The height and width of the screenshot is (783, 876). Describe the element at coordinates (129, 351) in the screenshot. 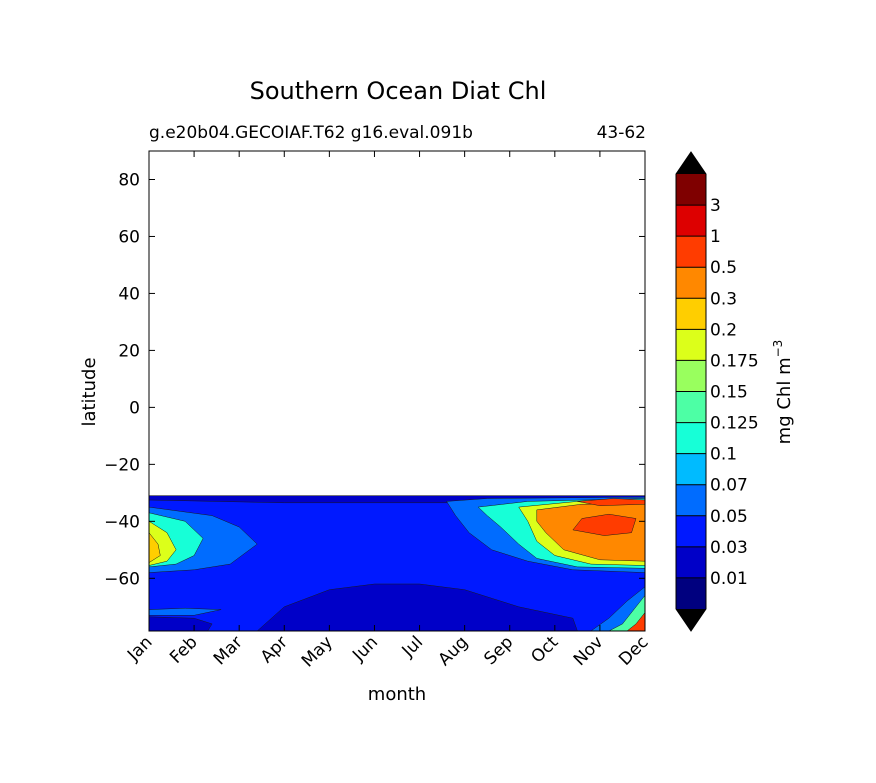

I see `y-tick-label: 20` at that location.